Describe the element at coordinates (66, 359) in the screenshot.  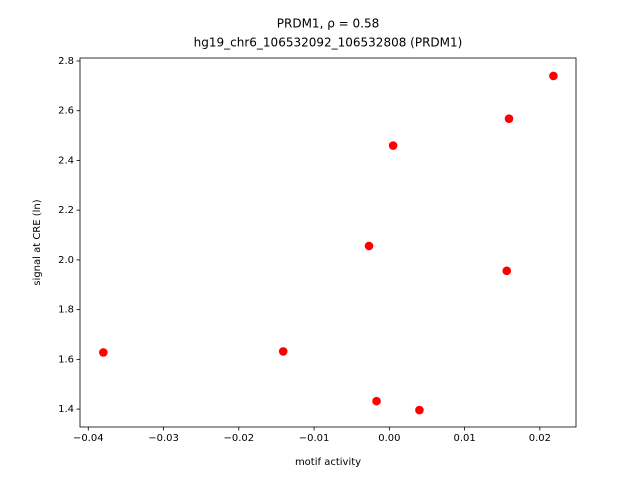
I see `y-tick-label: 1.6` at that location.